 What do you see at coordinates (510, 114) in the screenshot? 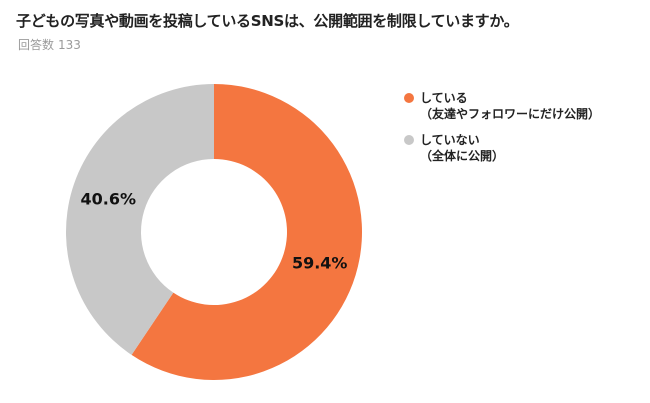
I see `legend-label-yes-line2: （友達やフォロワーにだけ公開）` at bounding box center [510, 114].